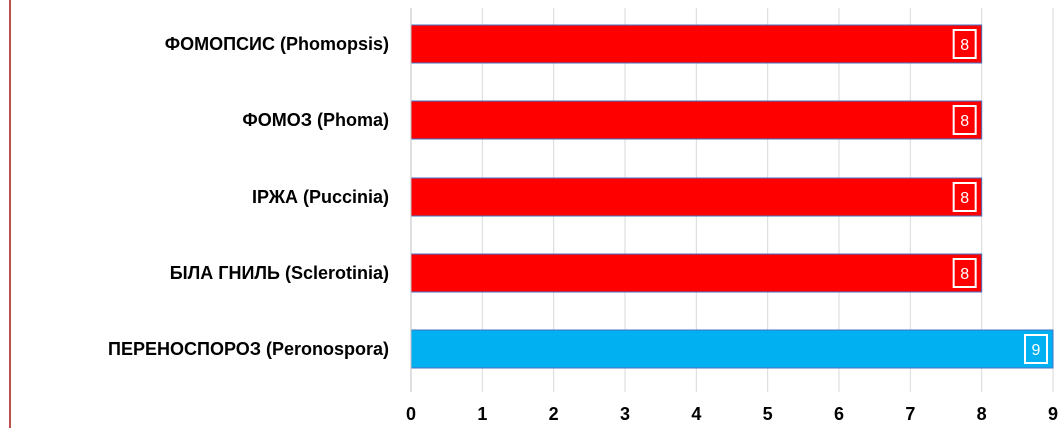  Describe the element at coordinates (279, 273) in the screenshot. I see `category-label-3: БІЛА ГНИЛЬ (Sclerotinia)` at that location.